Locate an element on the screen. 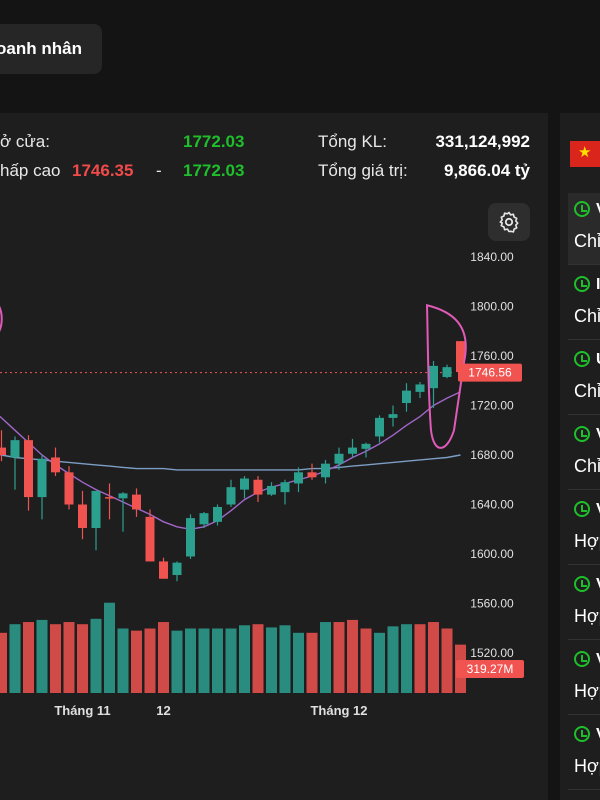 The height and width of the screenshot is (800, 600). top-bar: oanh nhân is located at coordinates (300, 56).